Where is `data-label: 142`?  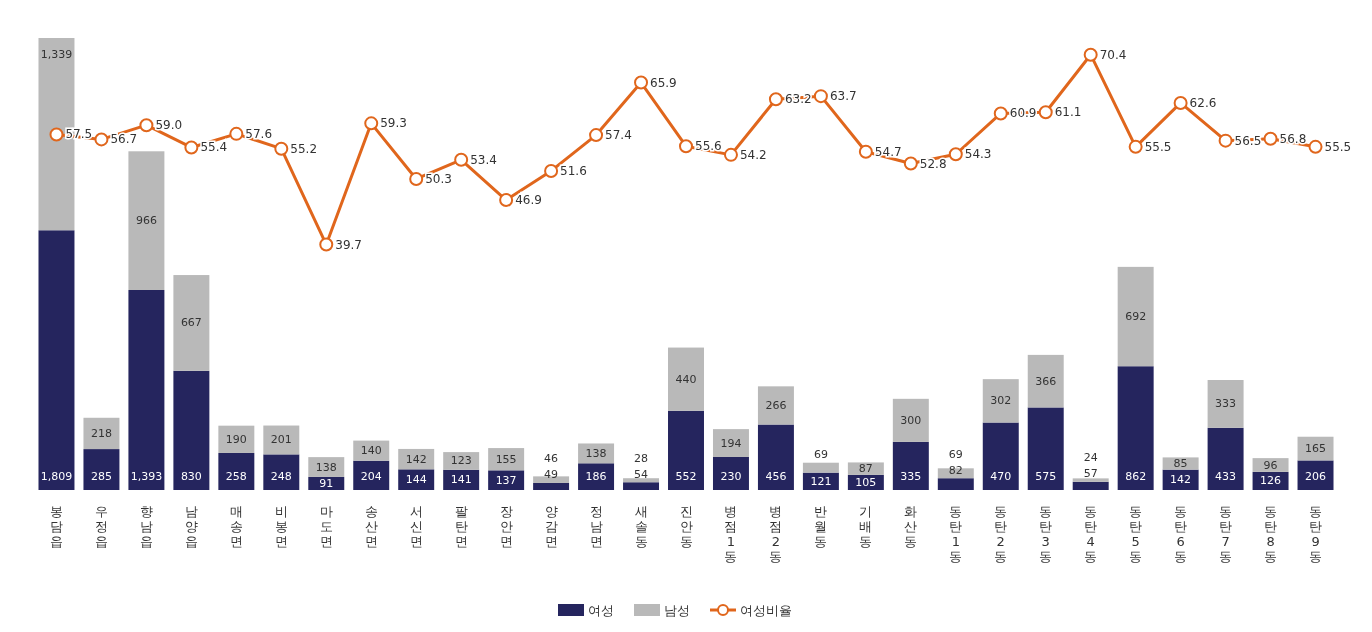
data-label: 142 is located at coordinates (416, 459).